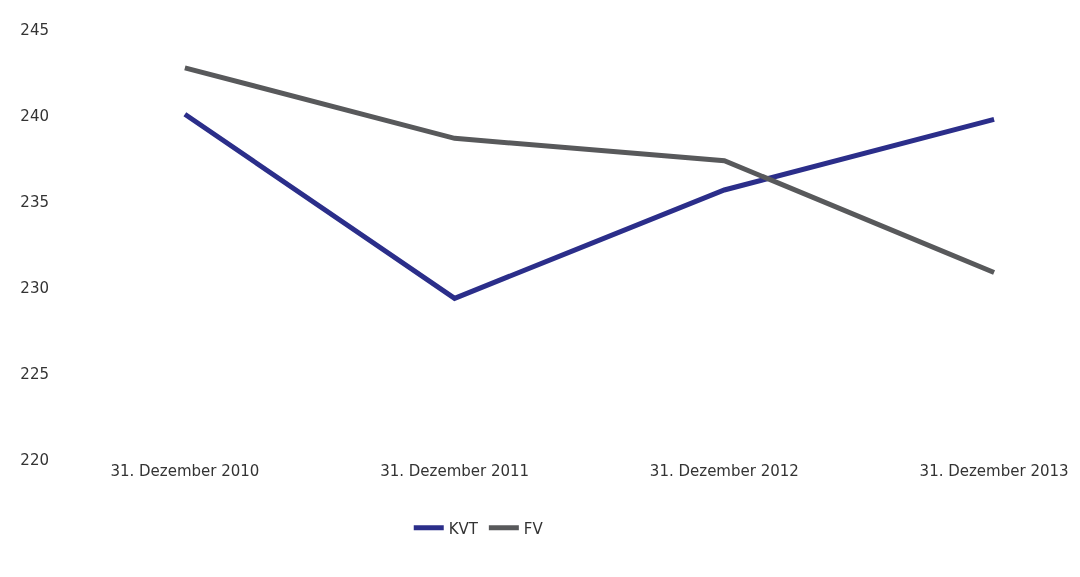  What do you see at coordinates (994, 471) in the screenshot?
I see `x-tick-label: 31. Dezember 2013` at bounding box center [994, 471].